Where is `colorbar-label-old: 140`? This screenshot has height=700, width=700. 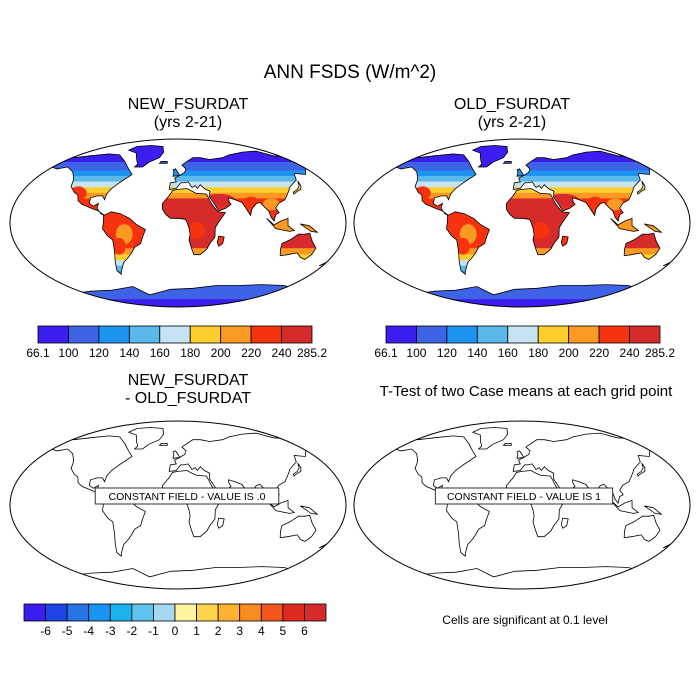 colorbar-label-old: 140 is located at coordinates (477, 353).